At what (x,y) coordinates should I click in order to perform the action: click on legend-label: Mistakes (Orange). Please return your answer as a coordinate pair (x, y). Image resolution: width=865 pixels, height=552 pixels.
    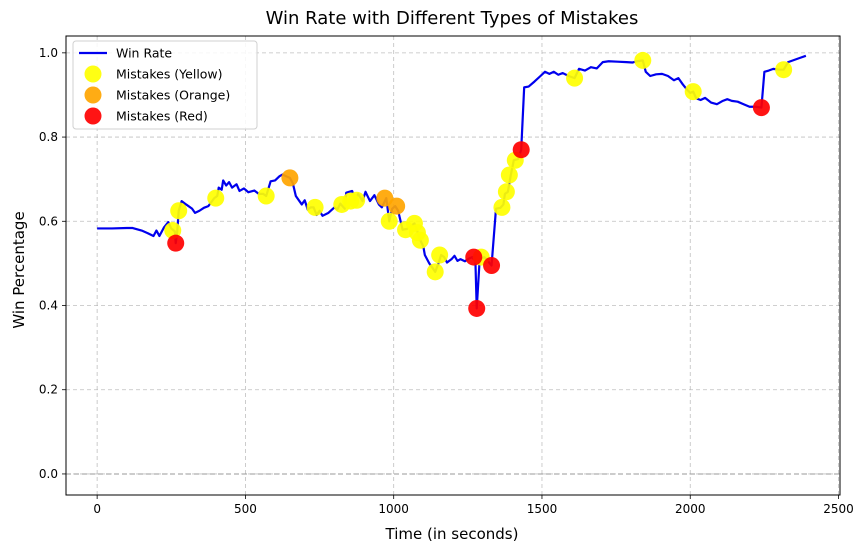
    Looking at the image, I should click on (173, 95).